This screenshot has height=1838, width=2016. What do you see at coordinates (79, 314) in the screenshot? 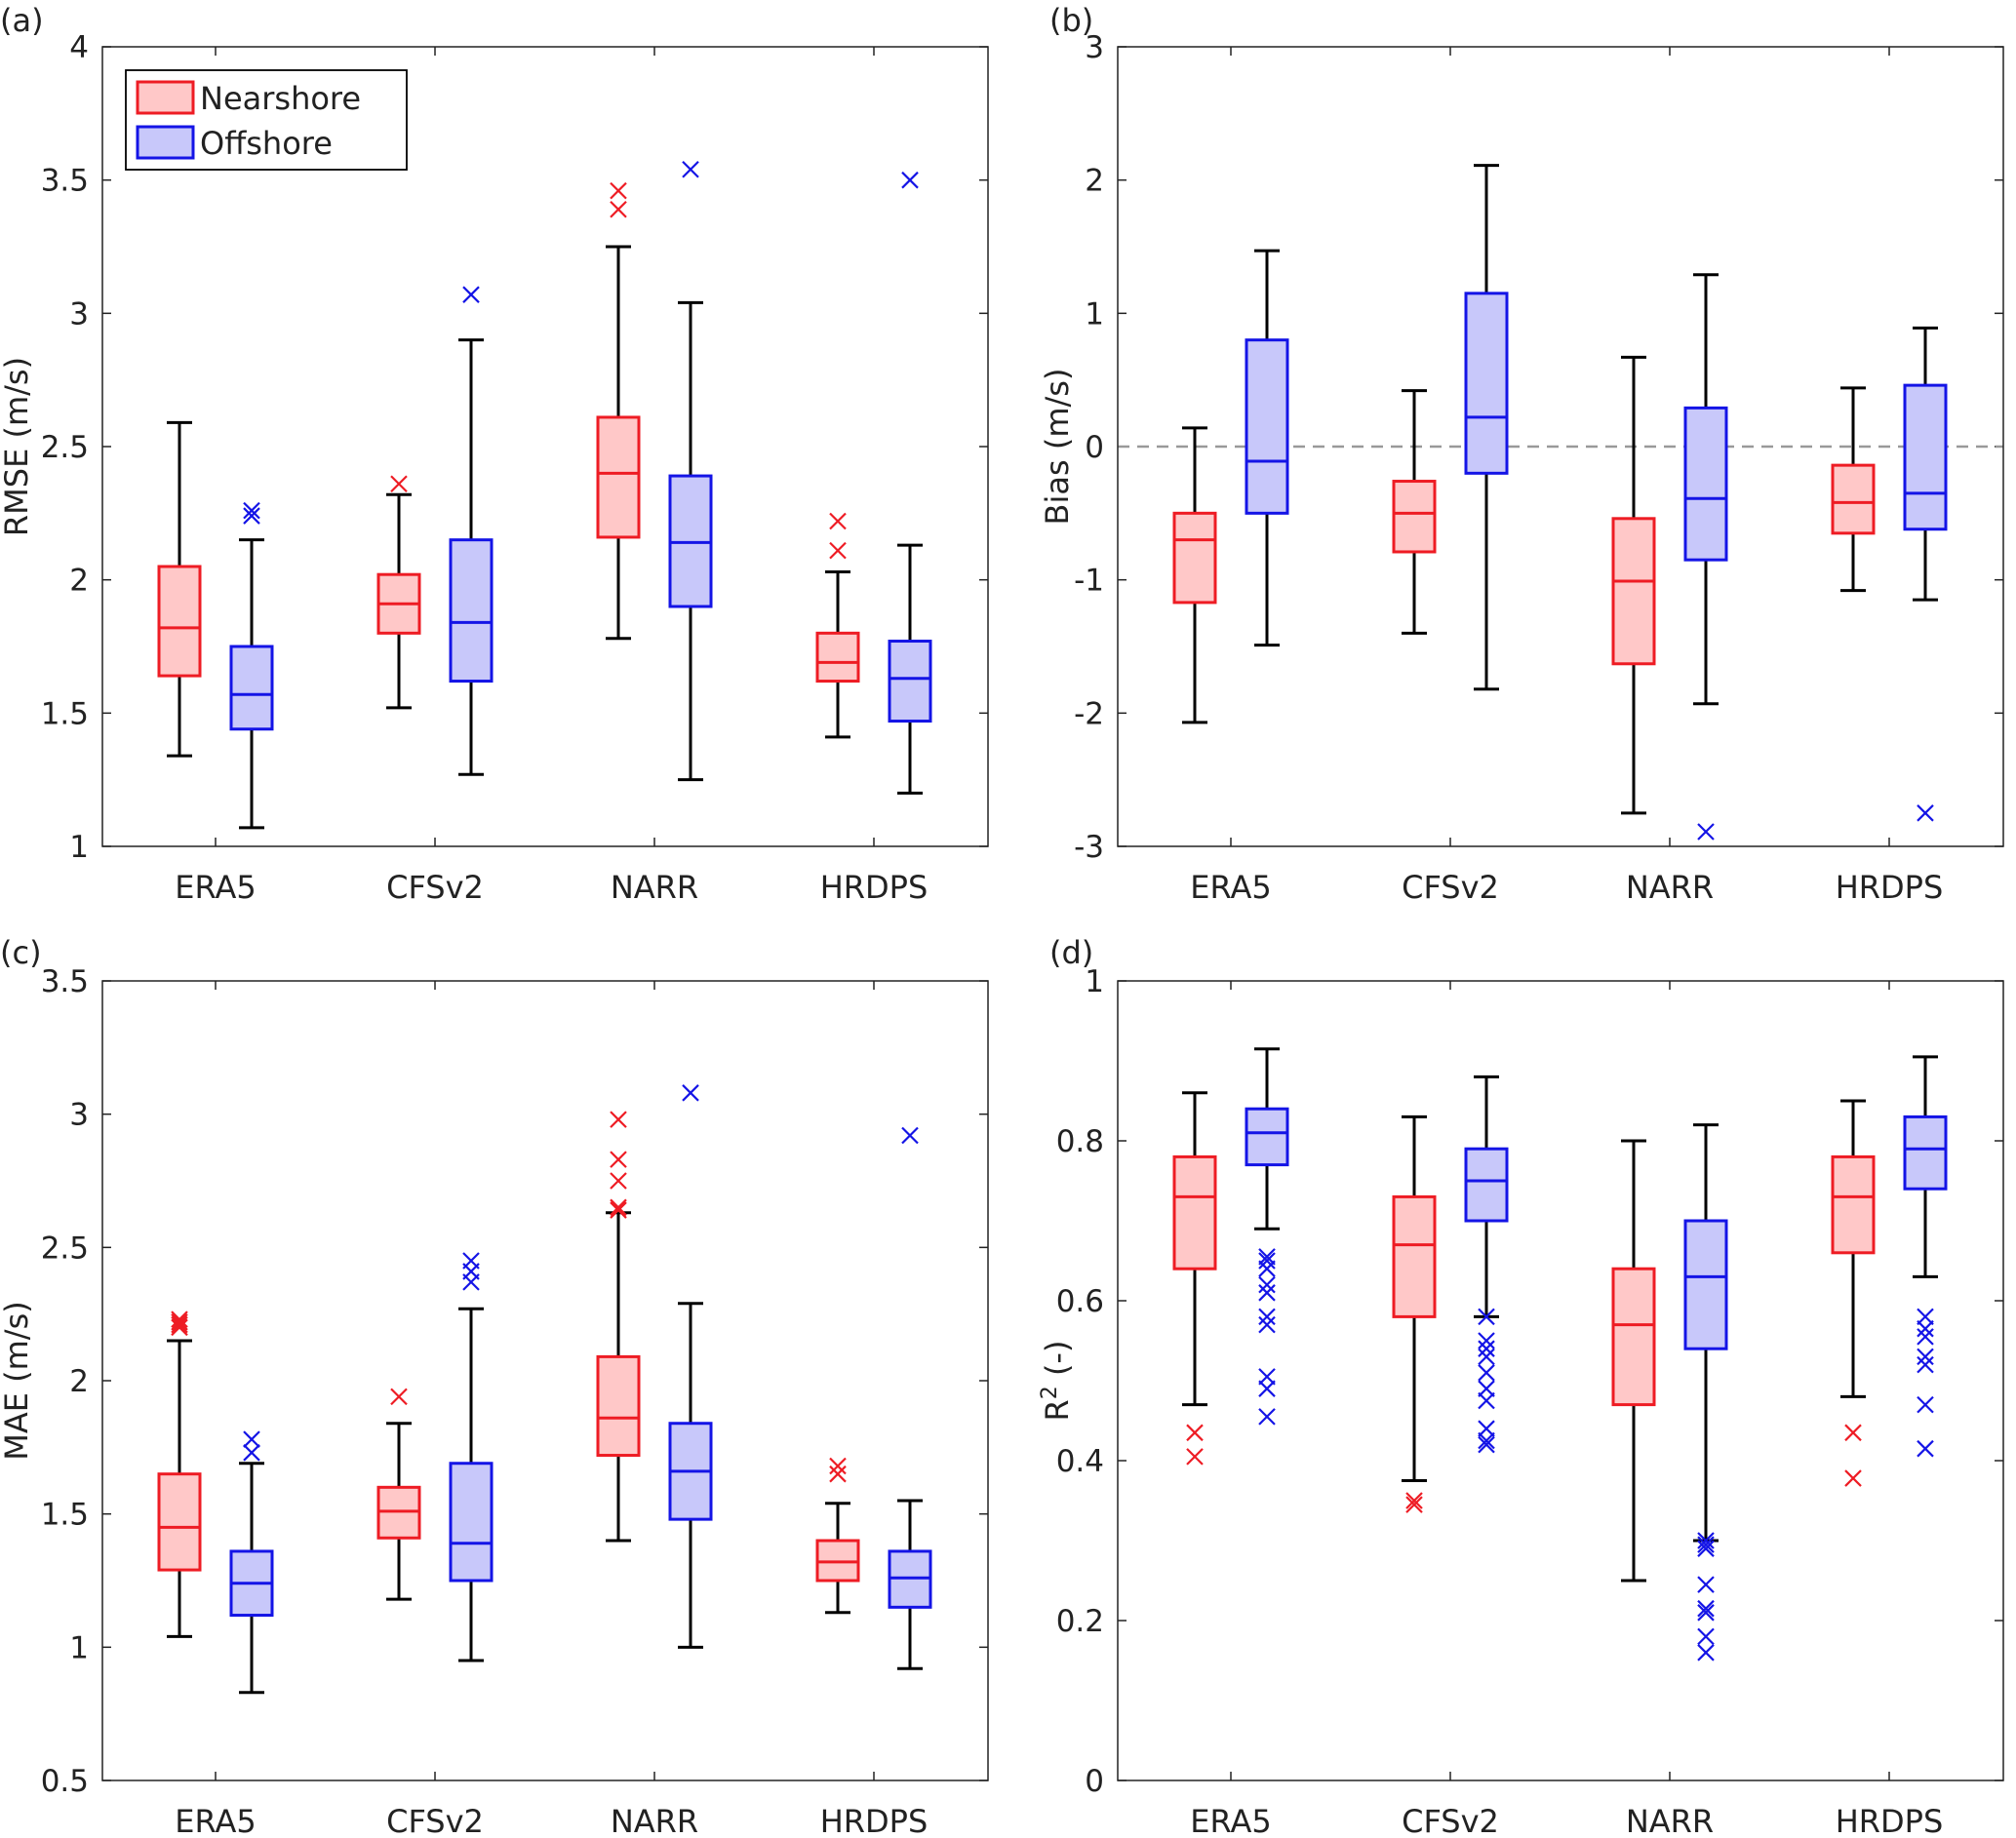
I see `y-tick-label: 3` at bounding box center [79, 314].